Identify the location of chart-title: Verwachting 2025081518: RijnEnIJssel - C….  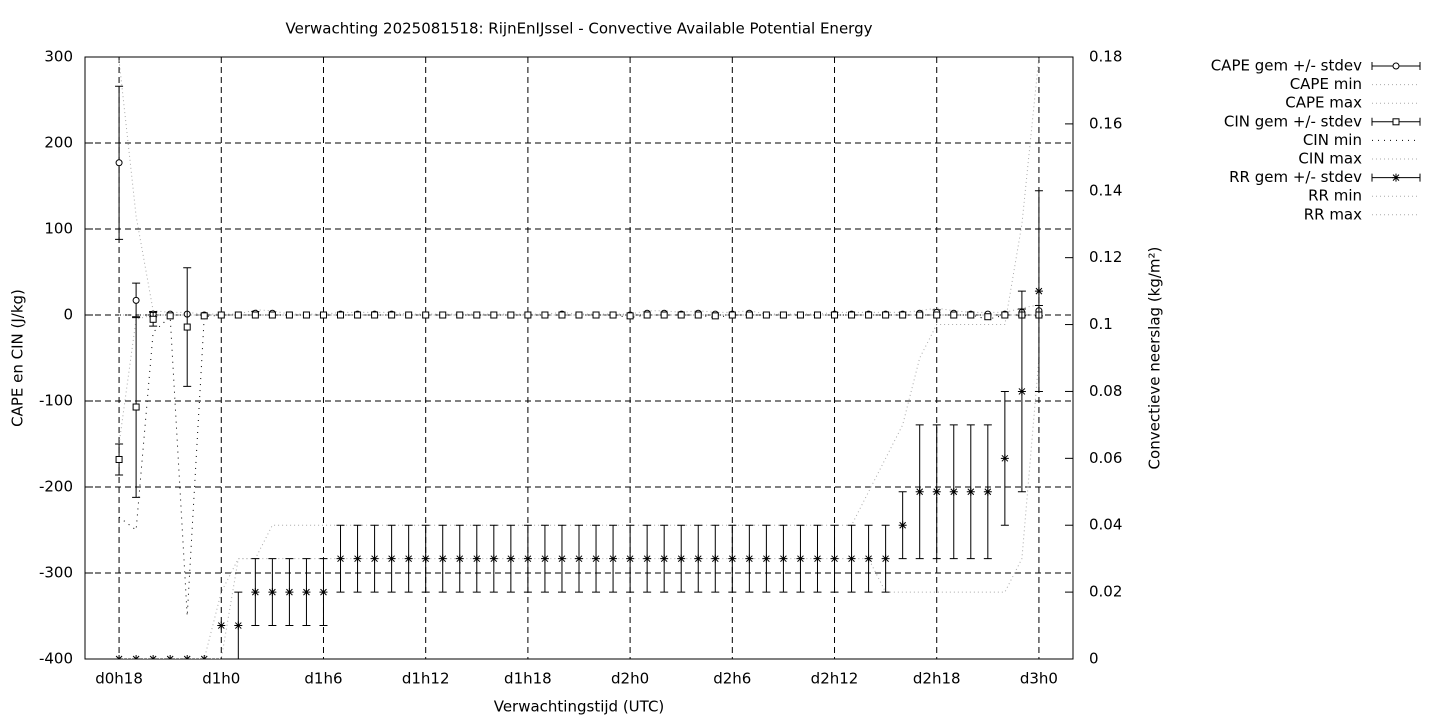
(579, 29).